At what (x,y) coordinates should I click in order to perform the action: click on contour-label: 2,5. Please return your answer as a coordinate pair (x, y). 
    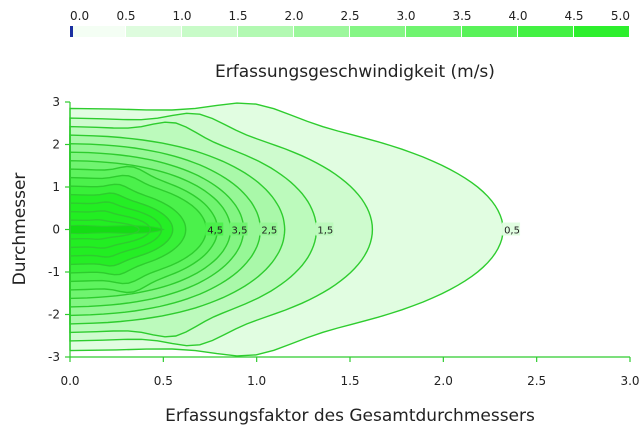
    Looking at the image, I should click on (269, 231).